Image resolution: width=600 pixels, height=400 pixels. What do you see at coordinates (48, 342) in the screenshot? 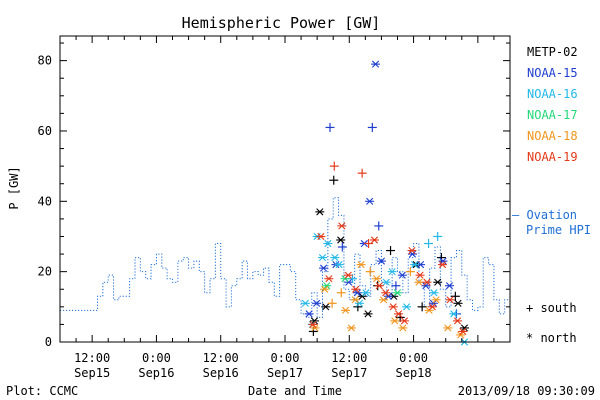
I see `y-tick-label: 0` at bounding box center [48, 342].